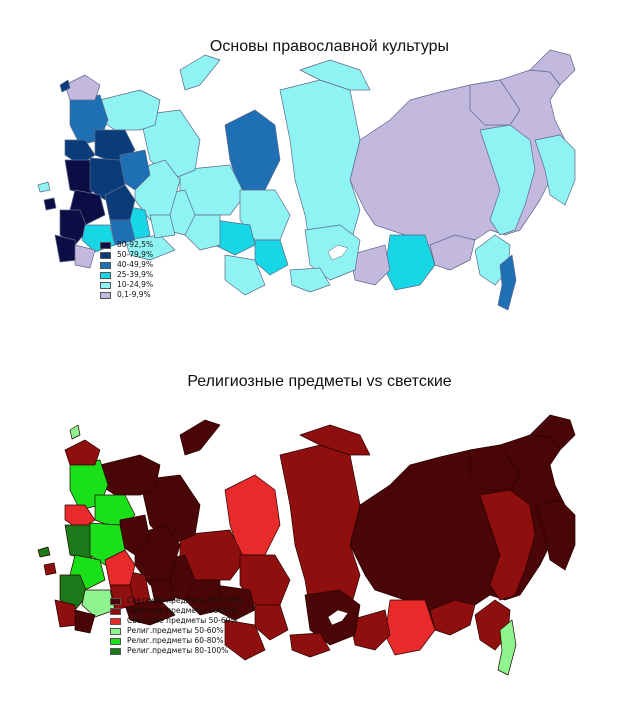  I want to click on legend-row: Светские предметы 60-80%, so click(176, 611).